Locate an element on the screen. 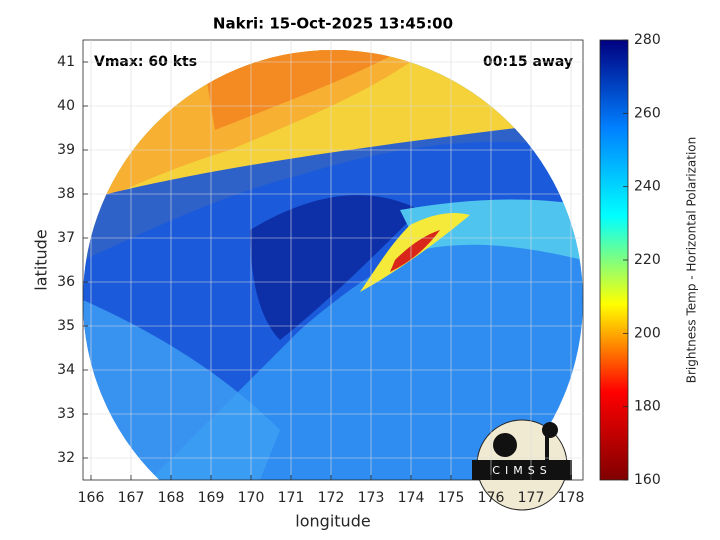  colorbar-tick-label: 160 is located at coordinates (647, 480).